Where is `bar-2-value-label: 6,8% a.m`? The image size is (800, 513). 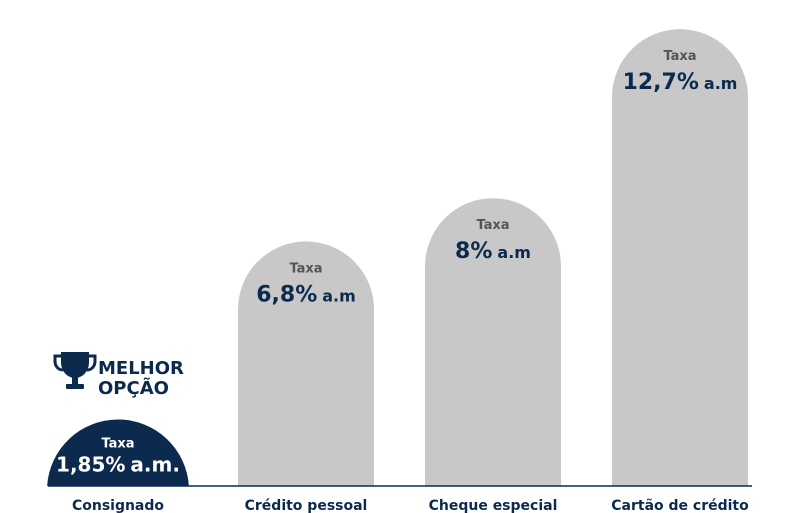 bar-2-value-label: 6,8% a.m is located at coordinates (306, 294).